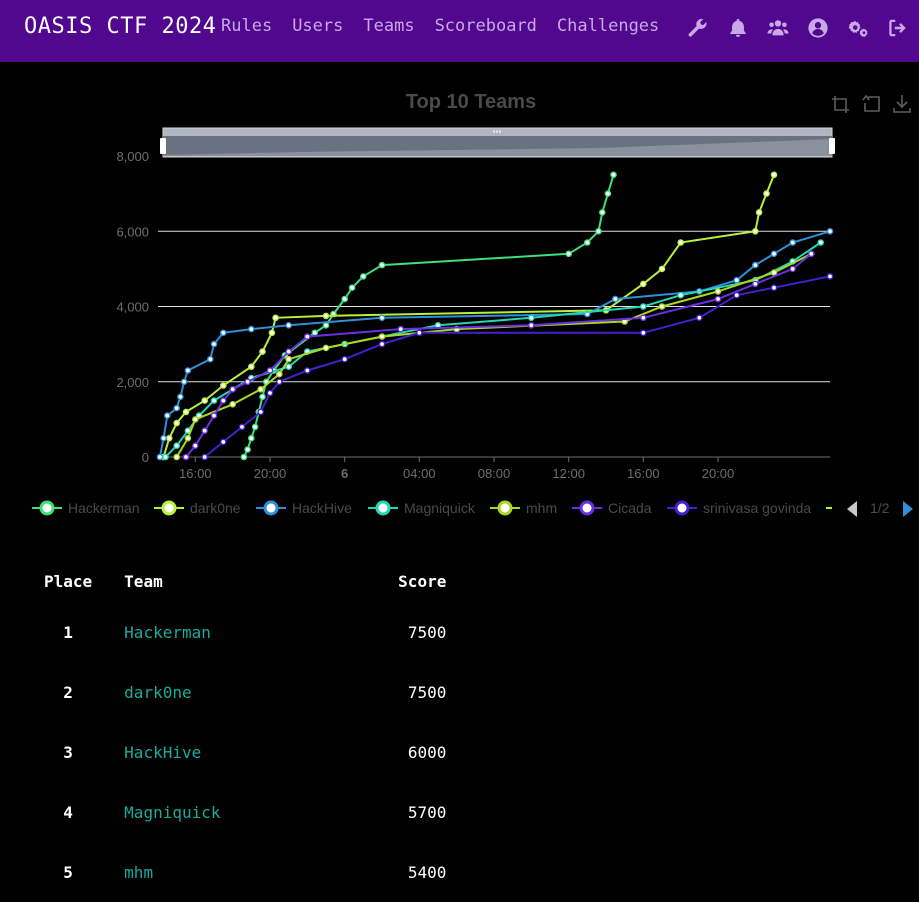 The image size is (919, 902). I want to click on wrench-icon, so click(698, 28).